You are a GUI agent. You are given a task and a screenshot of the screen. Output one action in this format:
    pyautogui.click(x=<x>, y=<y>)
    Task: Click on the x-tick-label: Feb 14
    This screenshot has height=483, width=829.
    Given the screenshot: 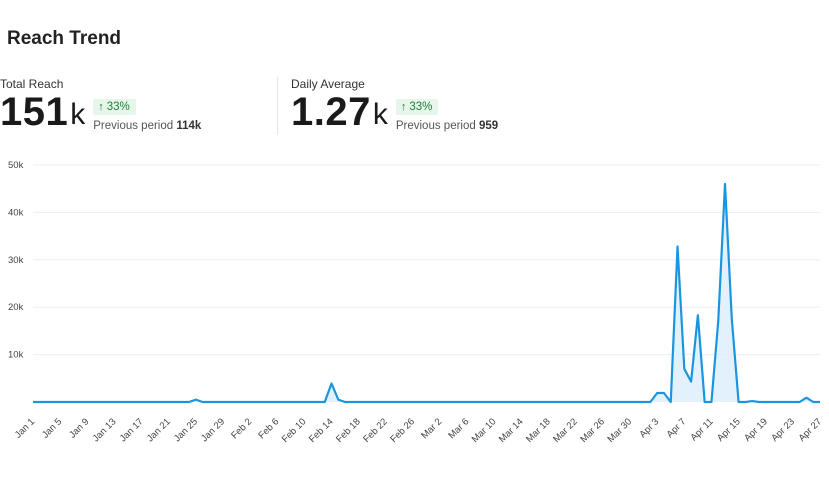 What is the action you would take?
    pyautogui.click(x=321, y=430)
    